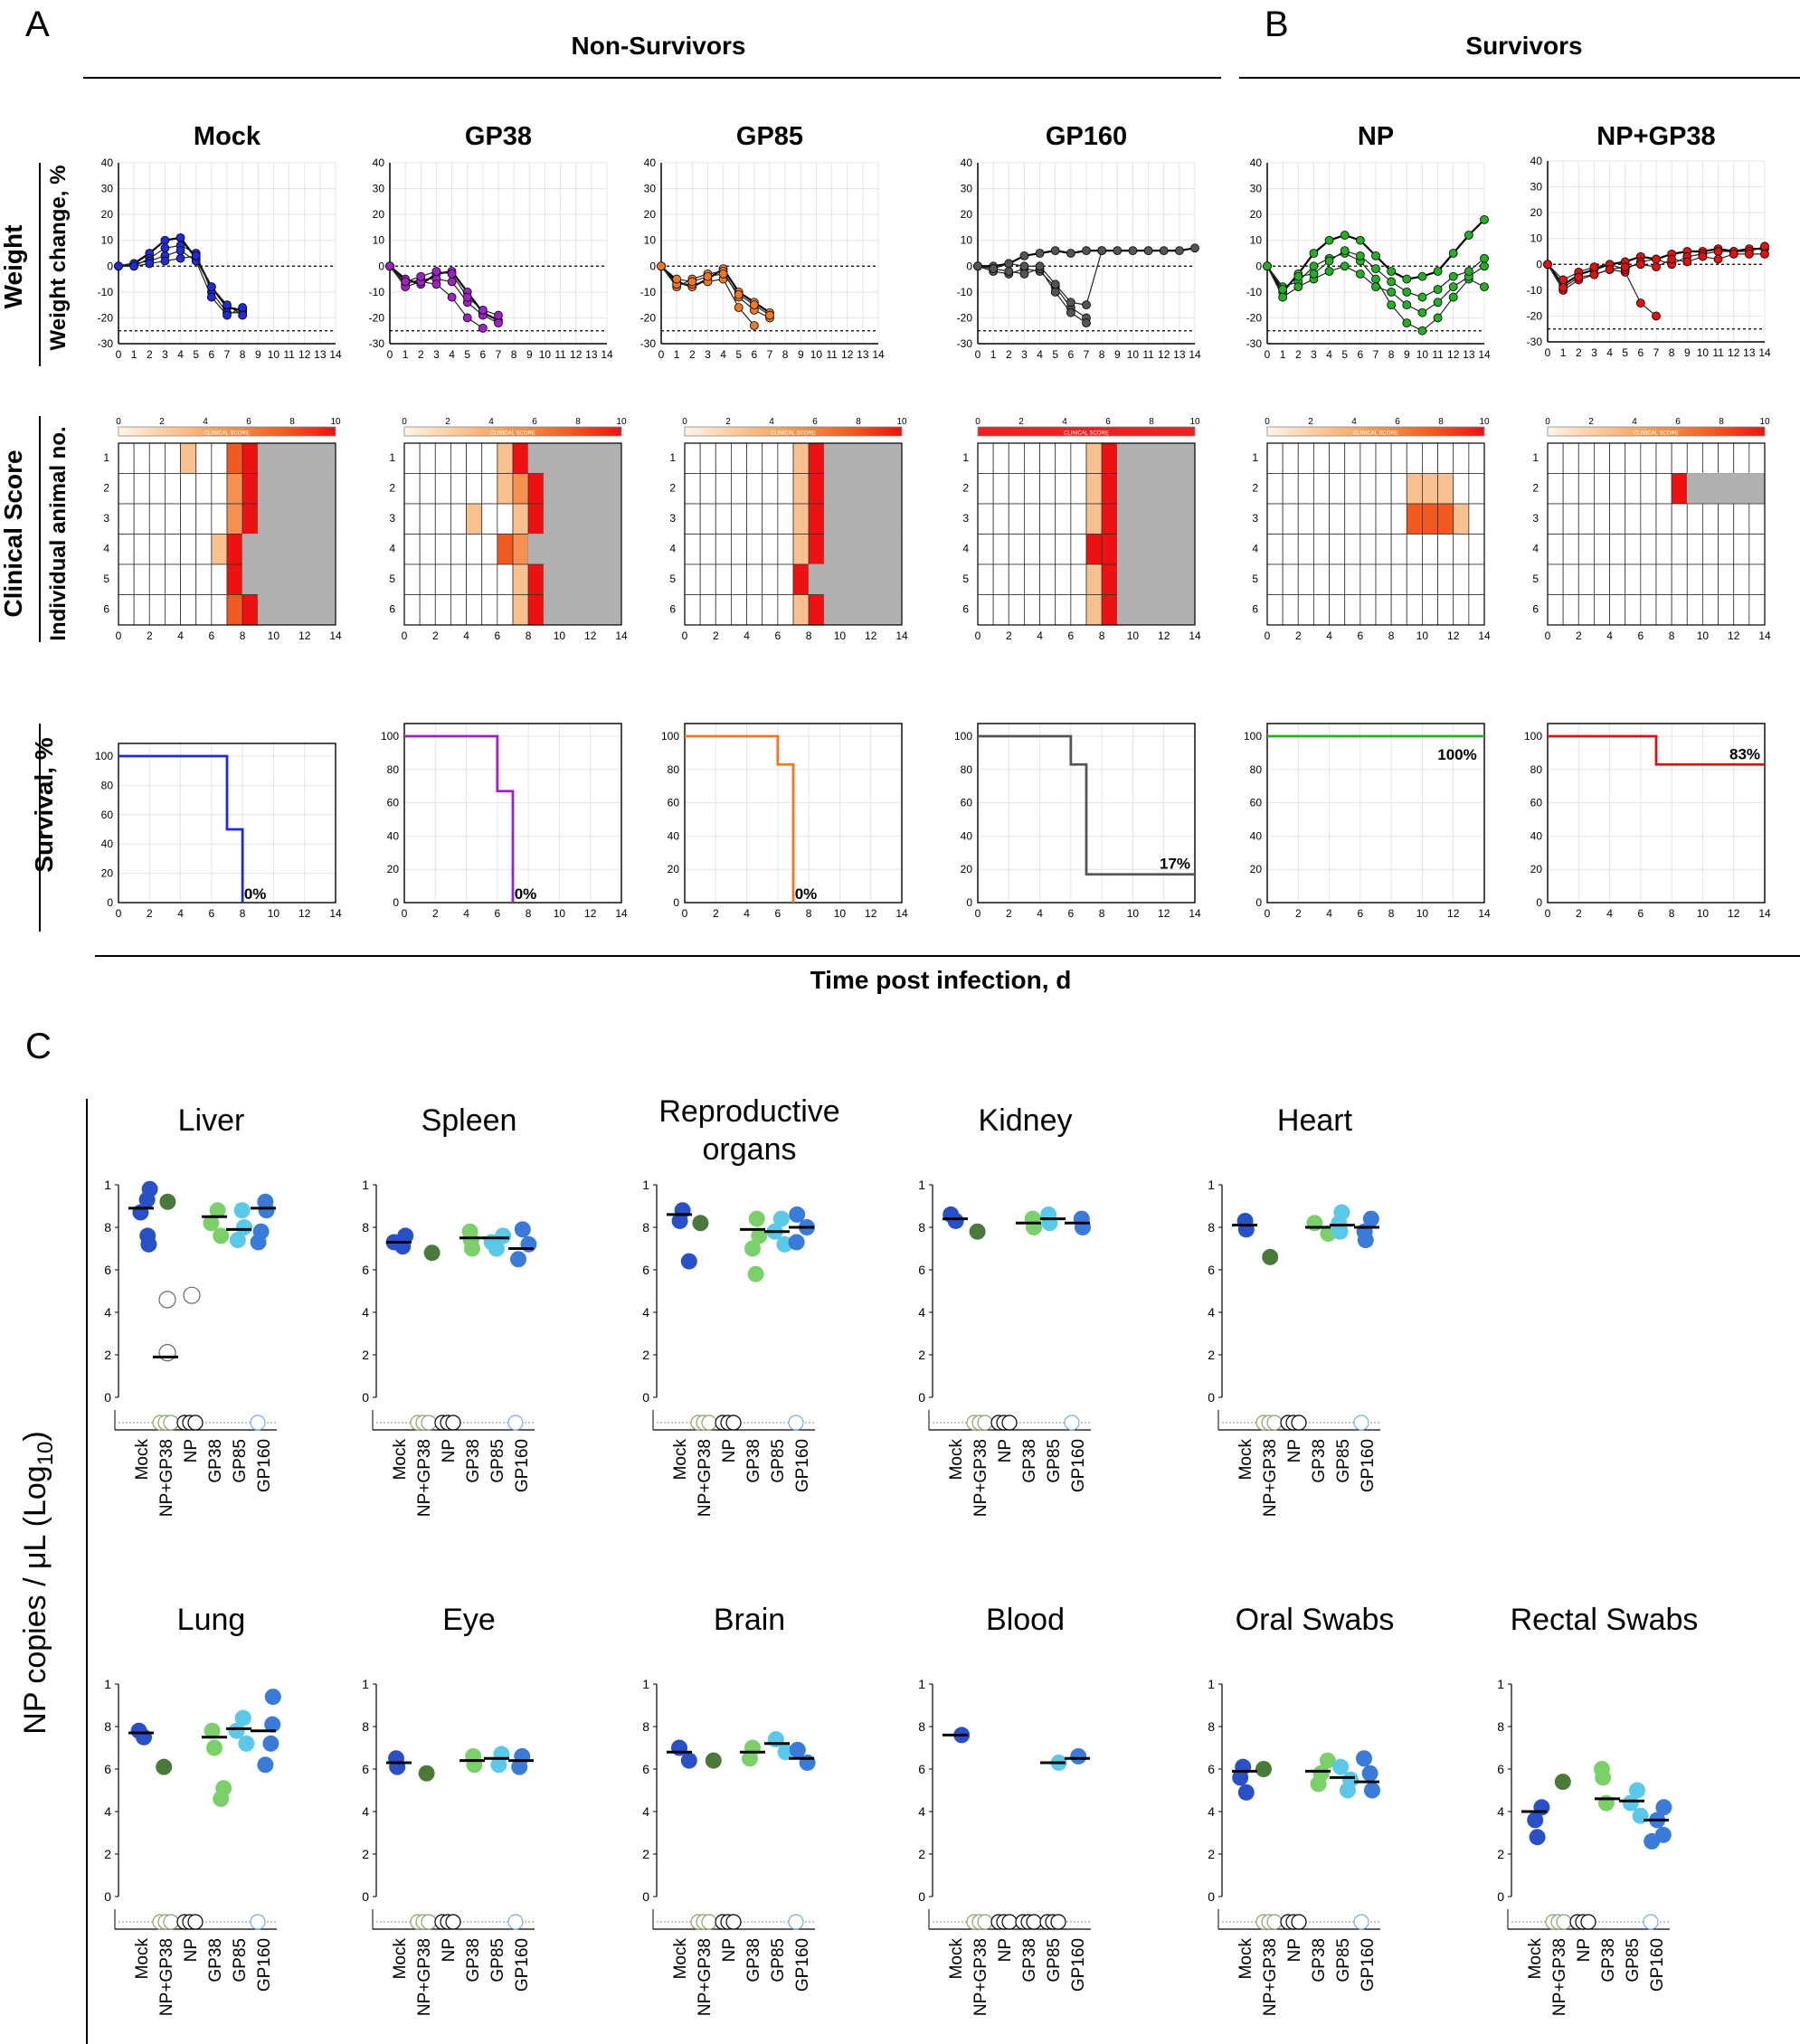 The width and height of the screenshot is (1800, 2044). I want to click on color-scale-label: CLINICAL SCORE, so click(513, 434).